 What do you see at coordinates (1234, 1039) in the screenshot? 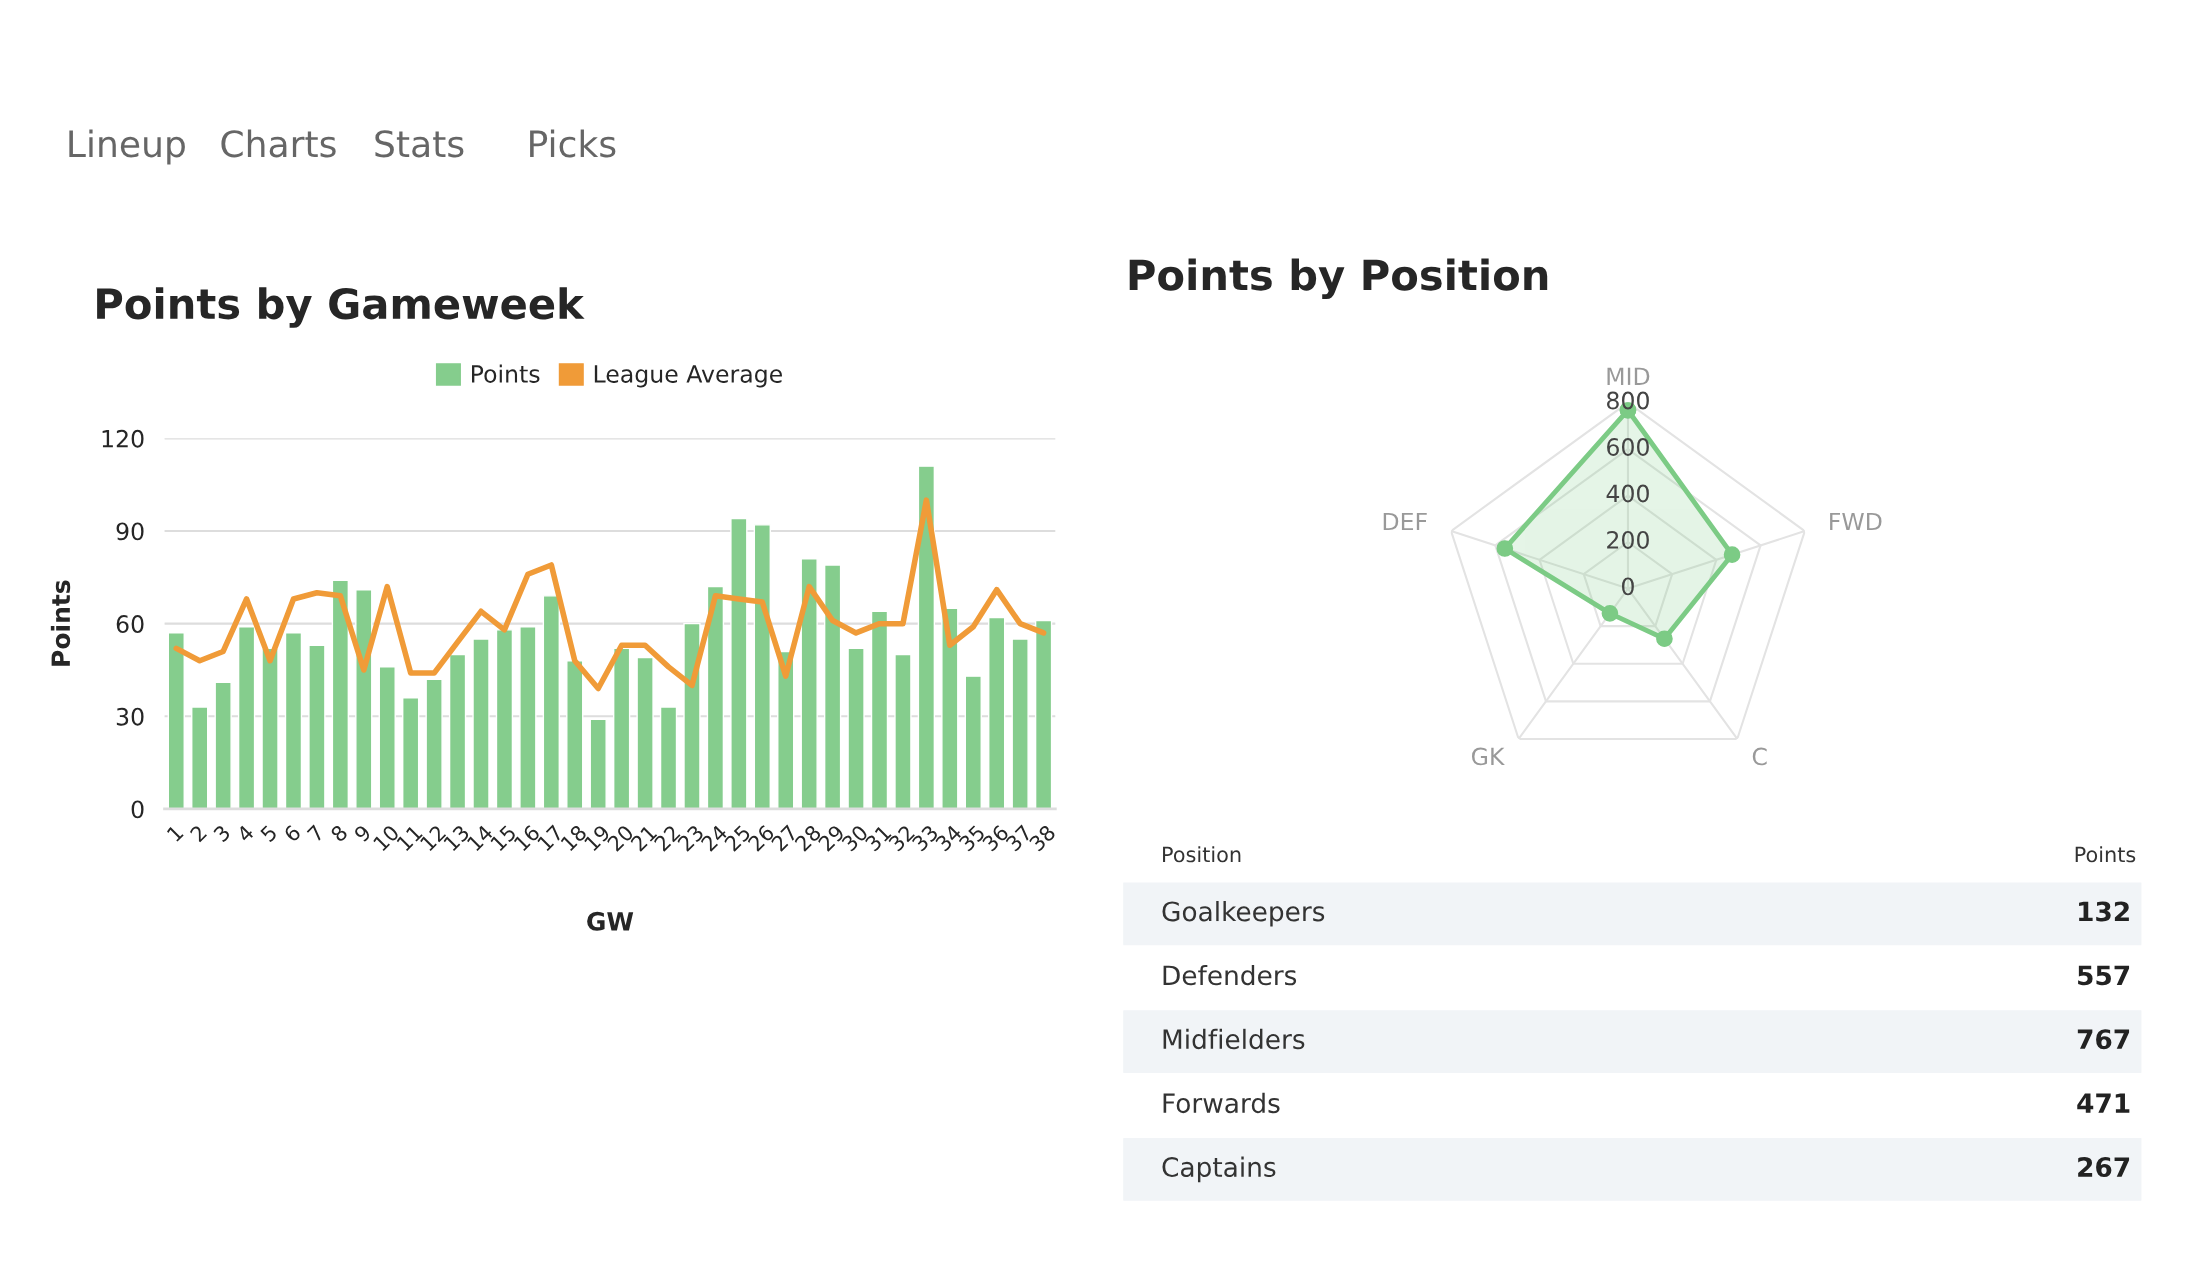
I see `category-label: Midfielders` at bounding box center [1234, 1039].